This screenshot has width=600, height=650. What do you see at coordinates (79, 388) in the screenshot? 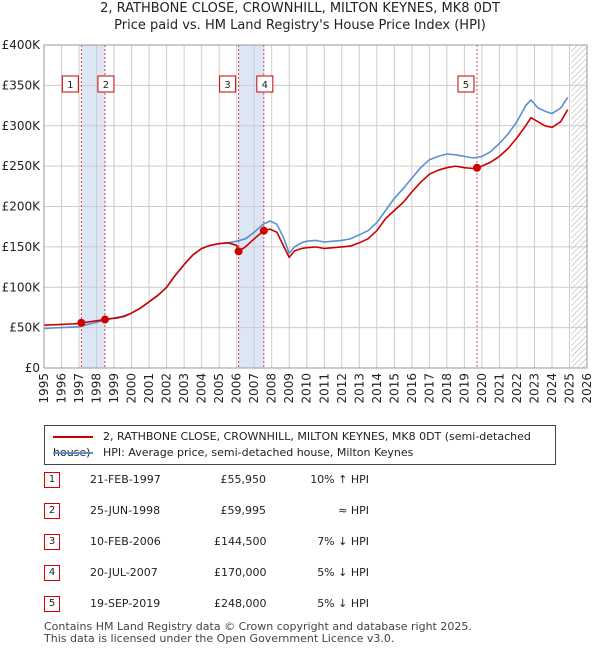
I see `x-tick-label: 1997` at bounding box center [79, 388].